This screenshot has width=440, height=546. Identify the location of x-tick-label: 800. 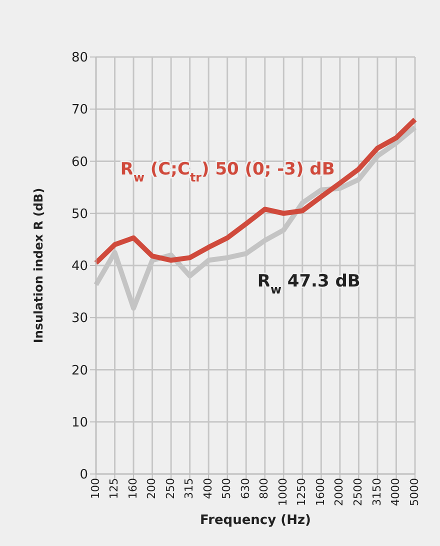
(264, 488).